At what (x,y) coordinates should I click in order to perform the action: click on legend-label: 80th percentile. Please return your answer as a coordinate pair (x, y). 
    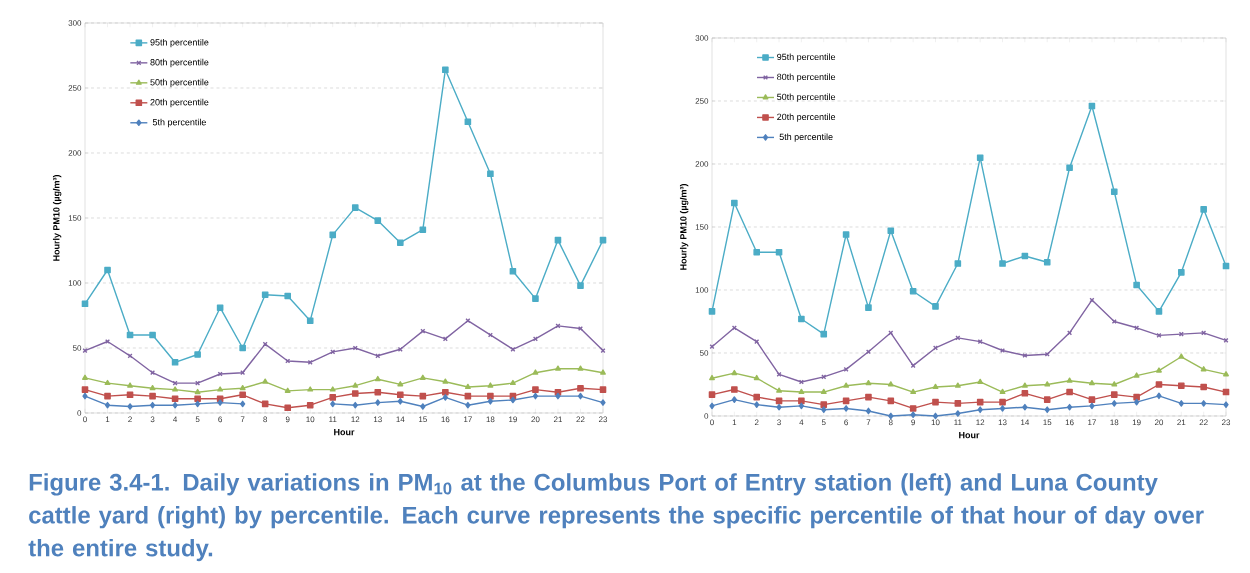
    Looking at the image, I should click on (179, 63).